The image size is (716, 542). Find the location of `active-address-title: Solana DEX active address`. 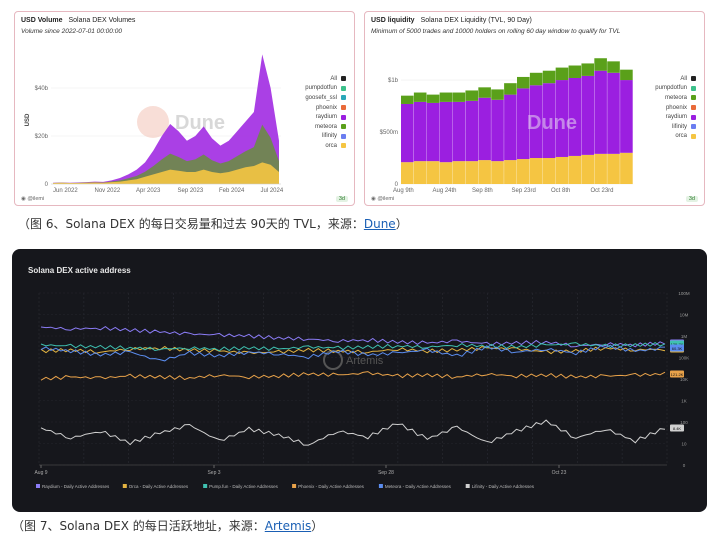

active-address-title: Solana DEX active address is located at coordinates (79, 270).